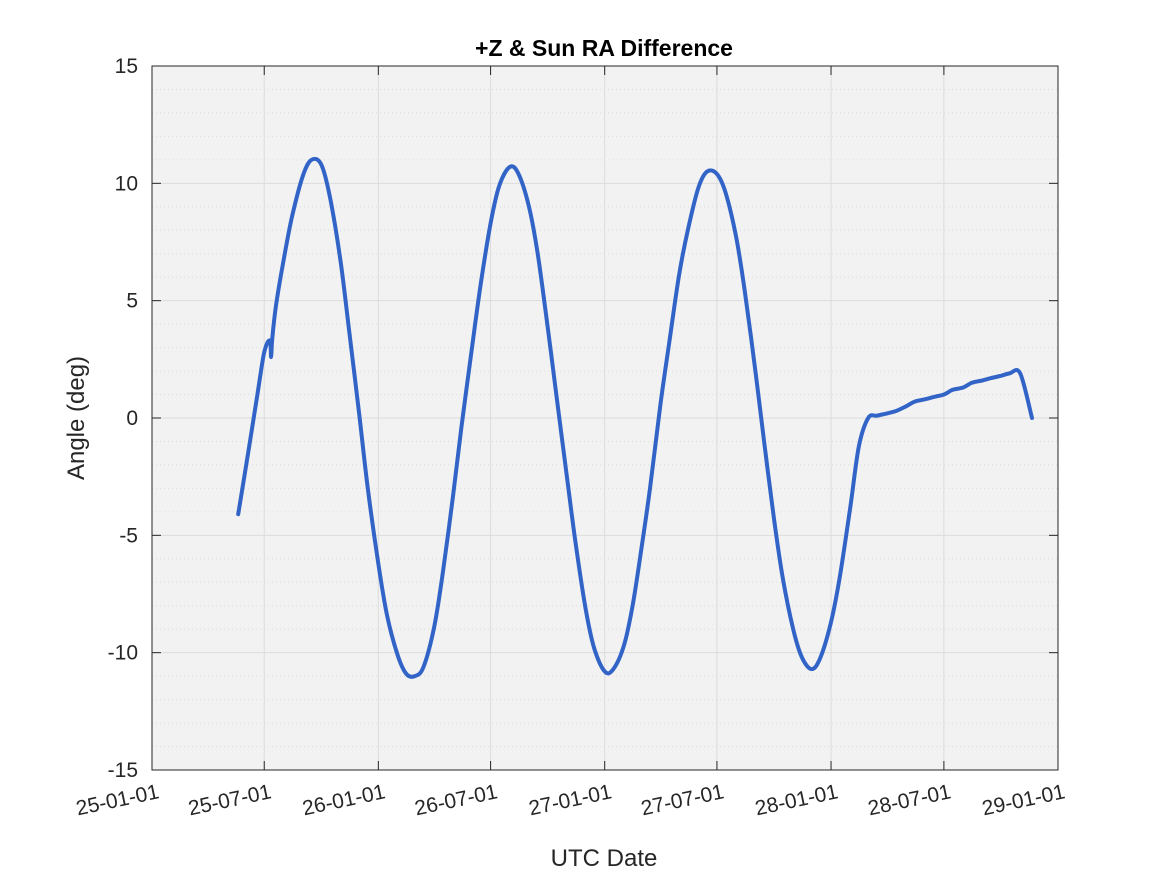  What do you see at coordinates (909, 800) in the screenshot?
I see `x-tick-label: 28-07-01` at bounding box center [909, 800].